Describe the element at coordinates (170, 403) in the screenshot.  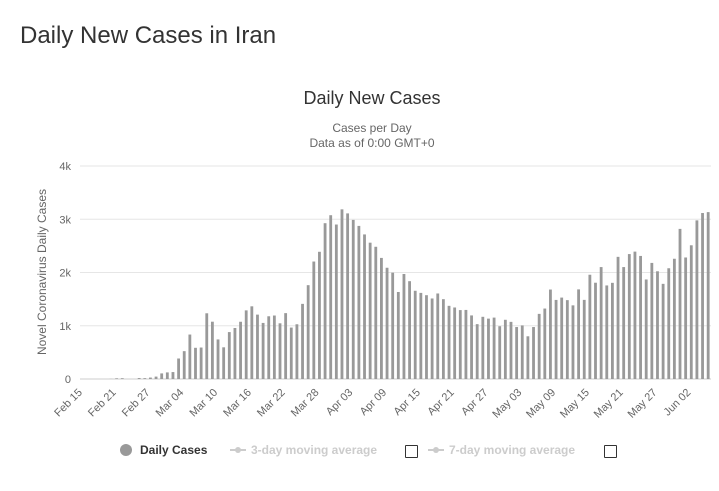
I see `x-tick-label: Mar 04` at that location.